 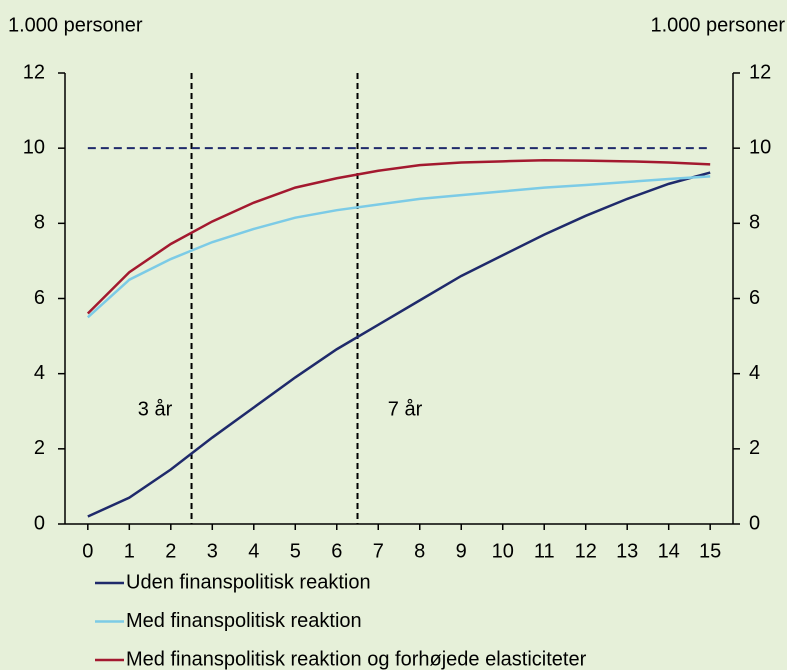 What do you see at coordinates (253, 551) in the screenshot?
I see `x-tick-label: 4` at bounding box center [253, 551].